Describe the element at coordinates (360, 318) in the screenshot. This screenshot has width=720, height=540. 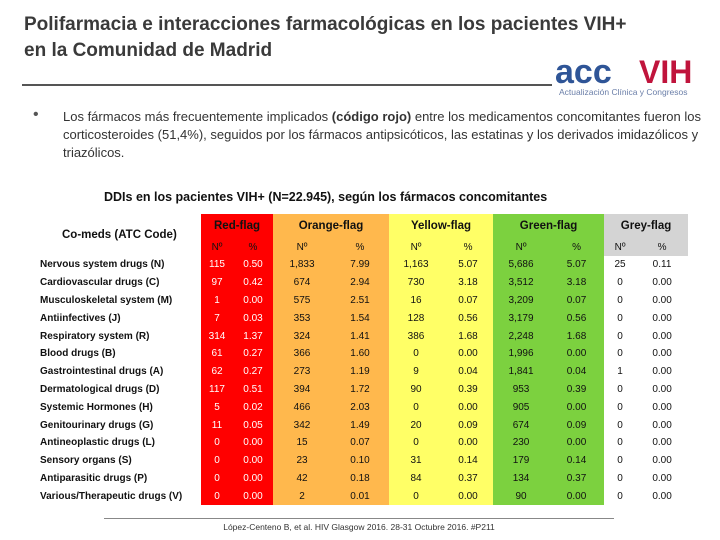
I see `cell-orange-pct: 1.54` at that location.